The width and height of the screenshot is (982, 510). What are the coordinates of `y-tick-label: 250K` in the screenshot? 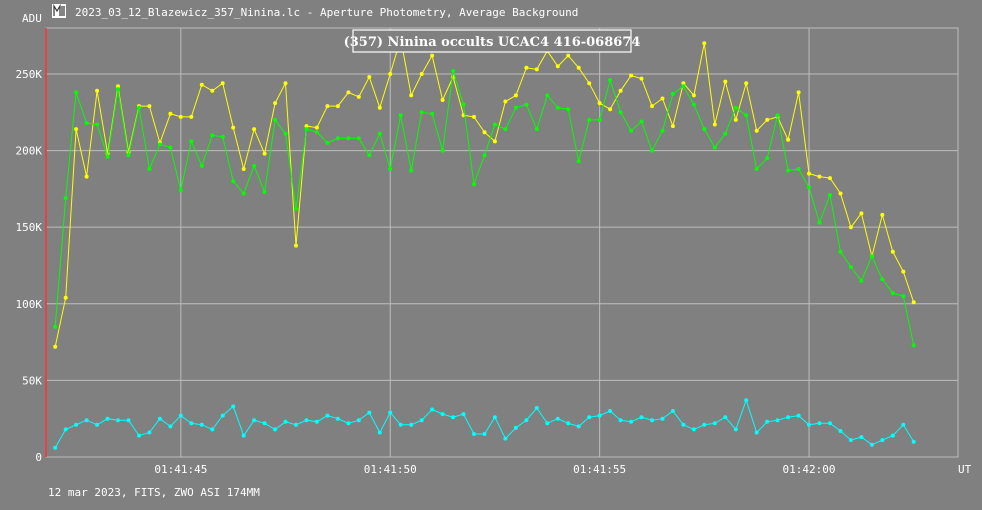 It's located at (29, 74).